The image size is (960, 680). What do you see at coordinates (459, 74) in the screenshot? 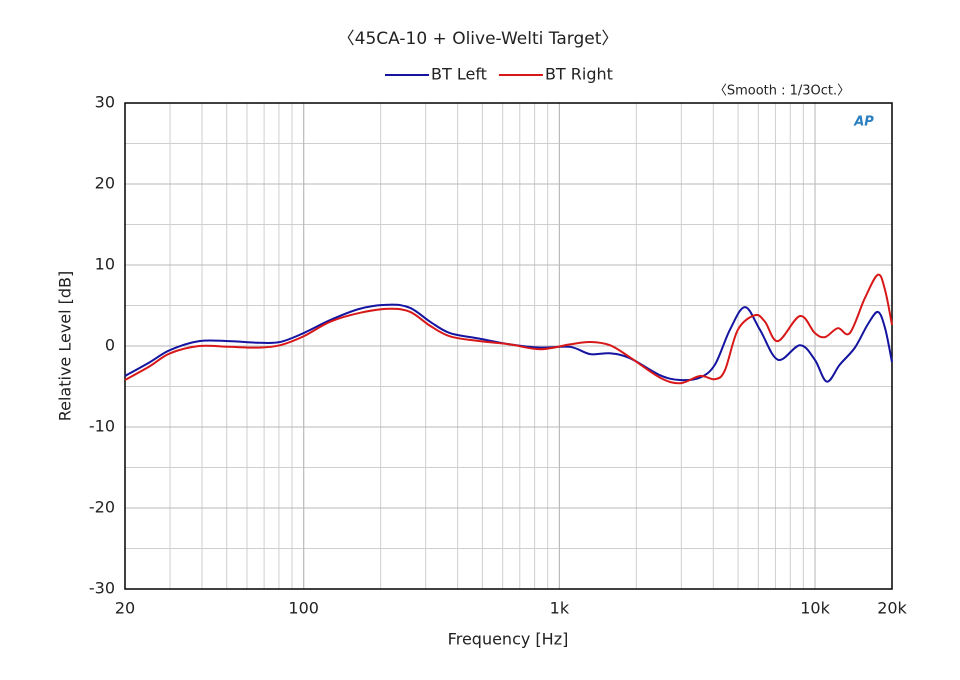
I see `legend-label: BT Left` at bounding box center [459, 74].